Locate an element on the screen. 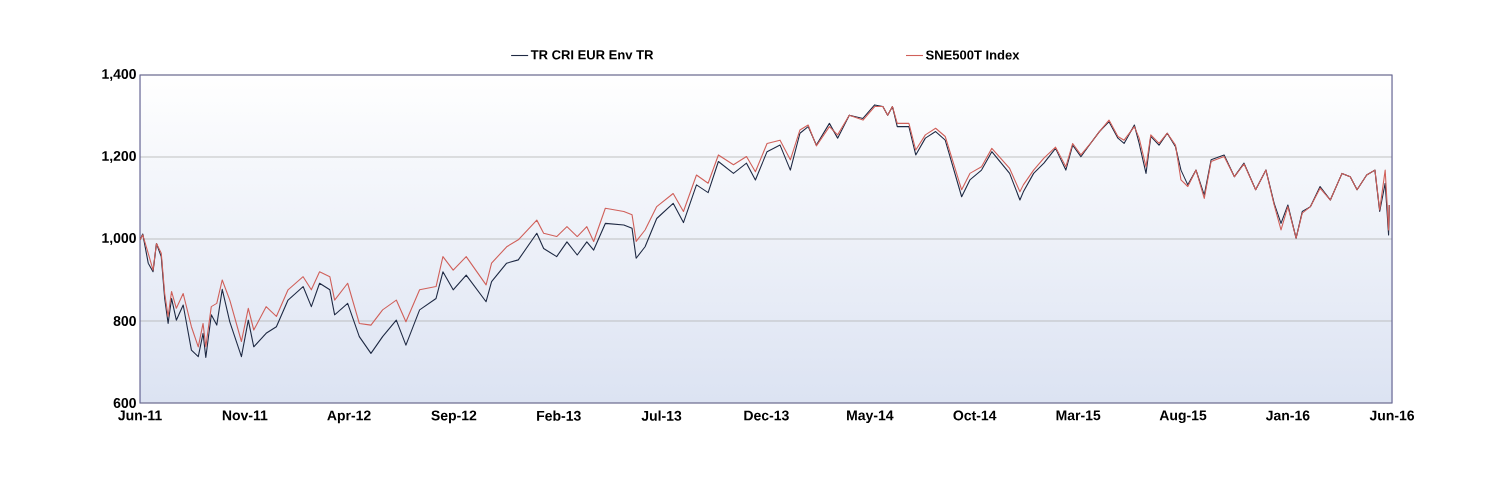 The width and height of the screenshot is (1502, 494). x-tick-label: May-14 is located at coordinates (870, 417).